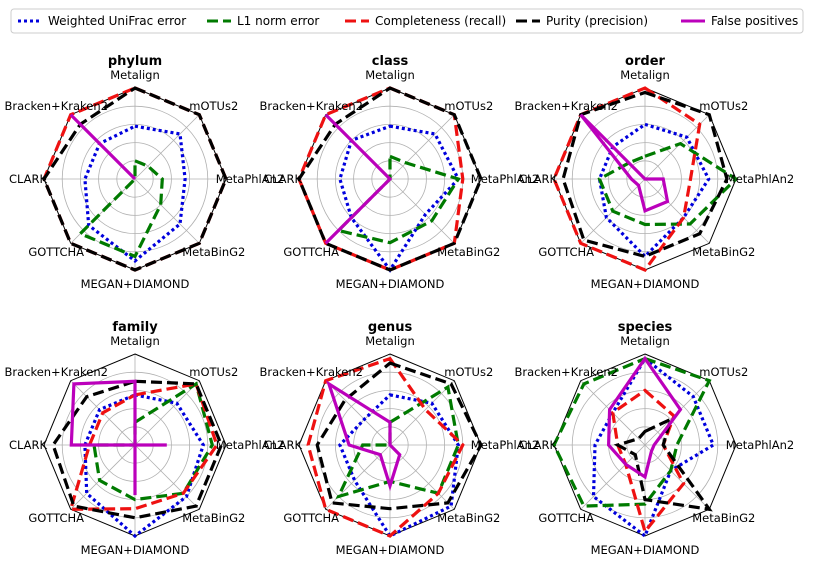  What do you see at coordinates (645, 327) in the screenshot?
I see `panel-title: species` at bounding box center [645, 327].